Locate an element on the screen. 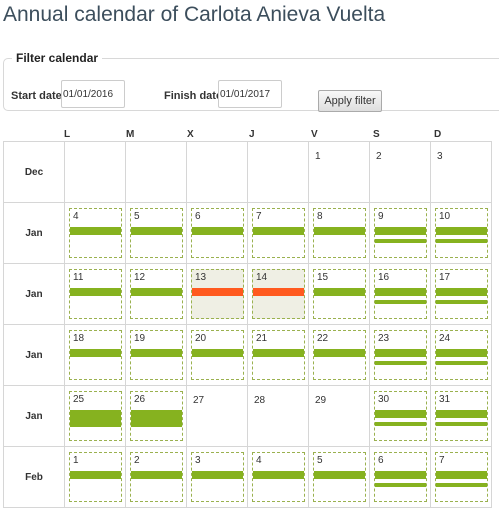 This screenshot has height=508, width=499. weekday-header: S is located at coordinates (376, 134).